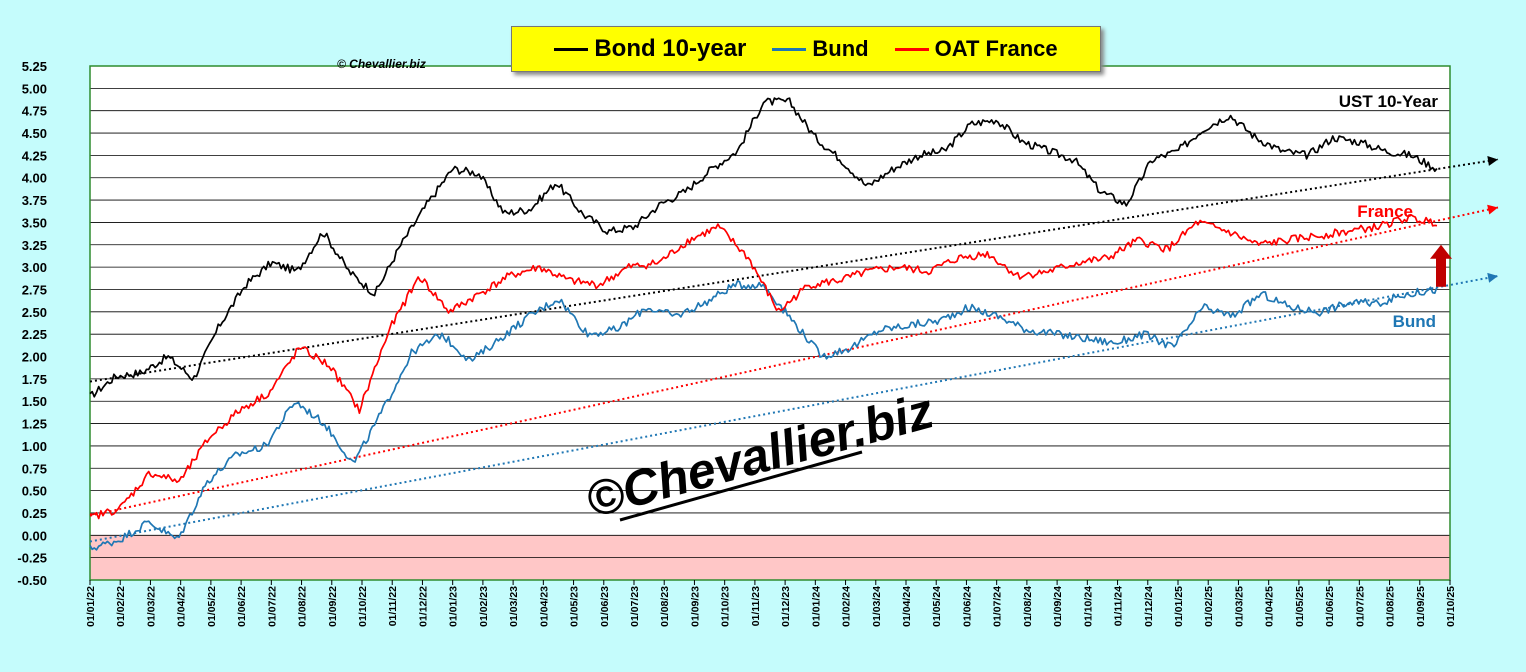 This screenshot has width=1526, height=672. I want to click on x-tick-label: 01/07/23, so click(635, 606).